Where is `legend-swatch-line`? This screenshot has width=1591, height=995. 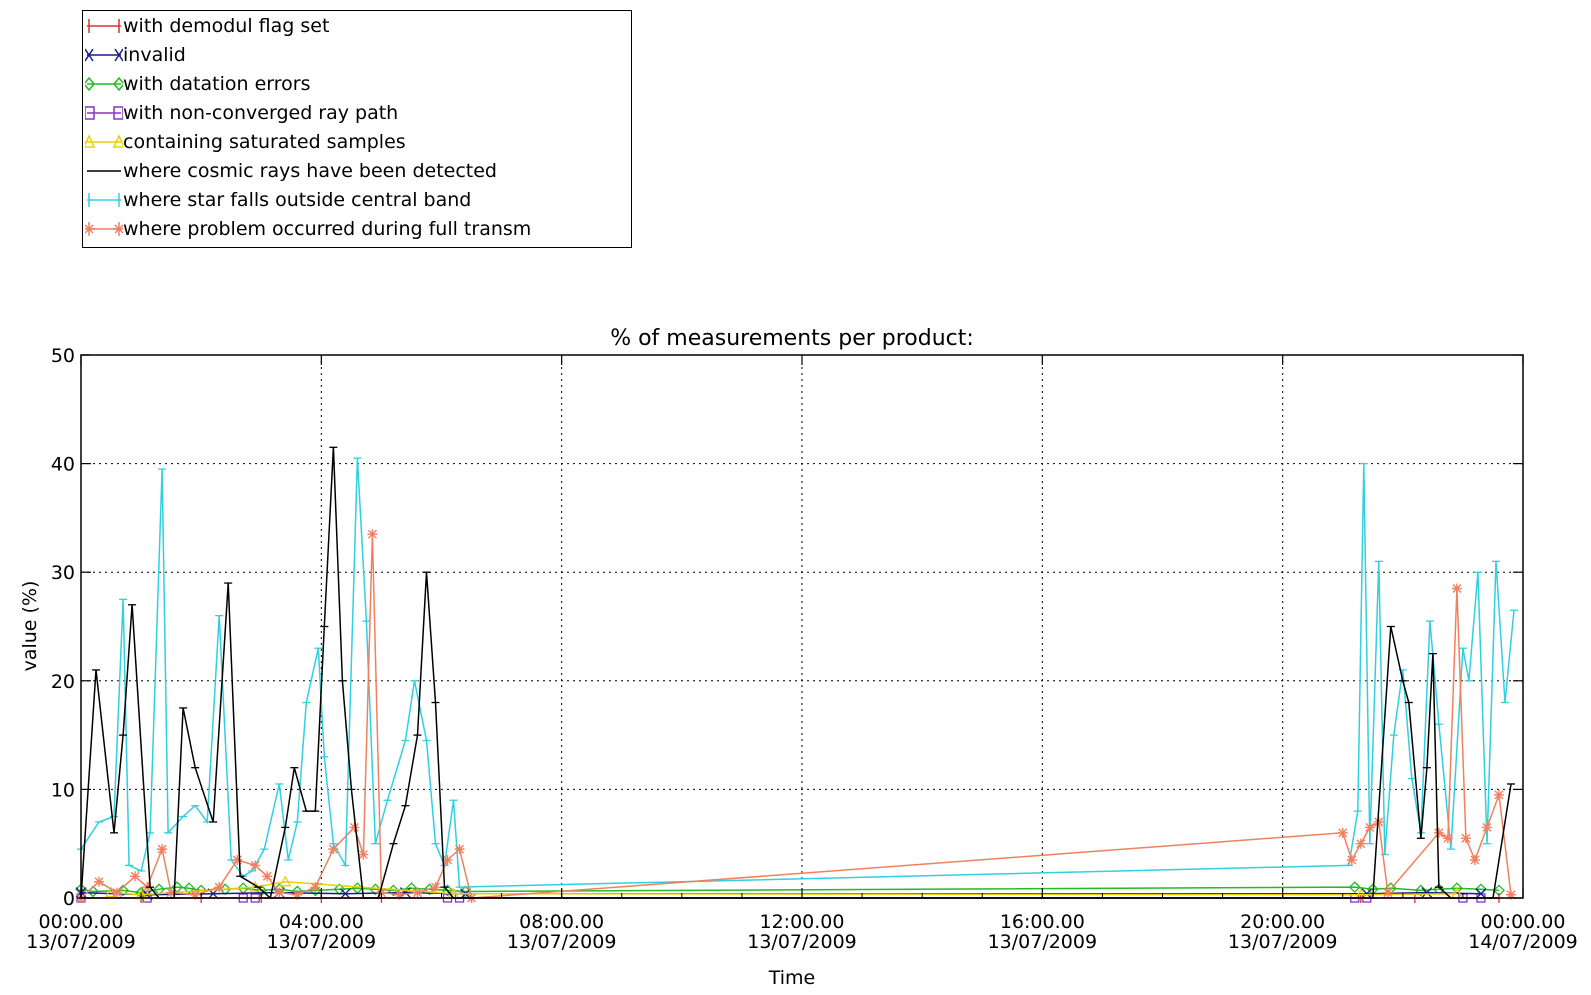 legend-swatch-line is located at coordinates (104, 171).